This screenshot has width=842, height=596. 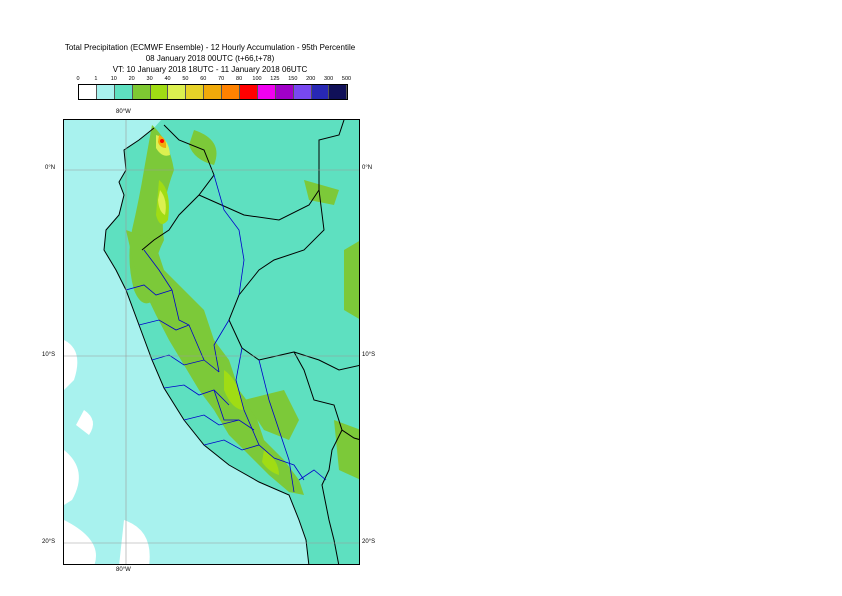 I want to click on legend-label-10: 100, so click(x=257, y=79).